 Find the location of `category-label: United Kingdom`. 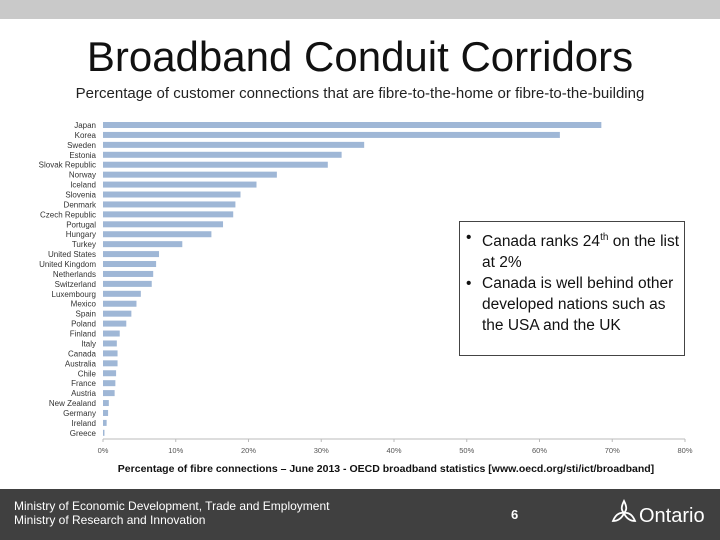

category-label: United Kingdom is located at coordinates (67, 264).